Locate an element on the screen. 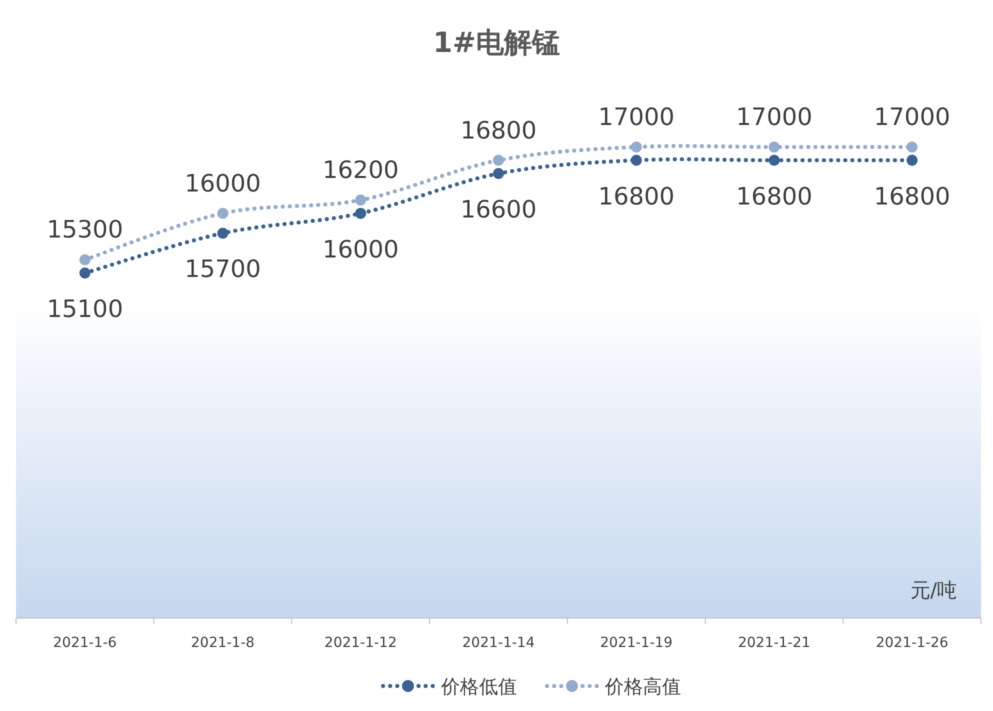  x-tick-label: 2021-1-12 is located at coordinates (360, 643).